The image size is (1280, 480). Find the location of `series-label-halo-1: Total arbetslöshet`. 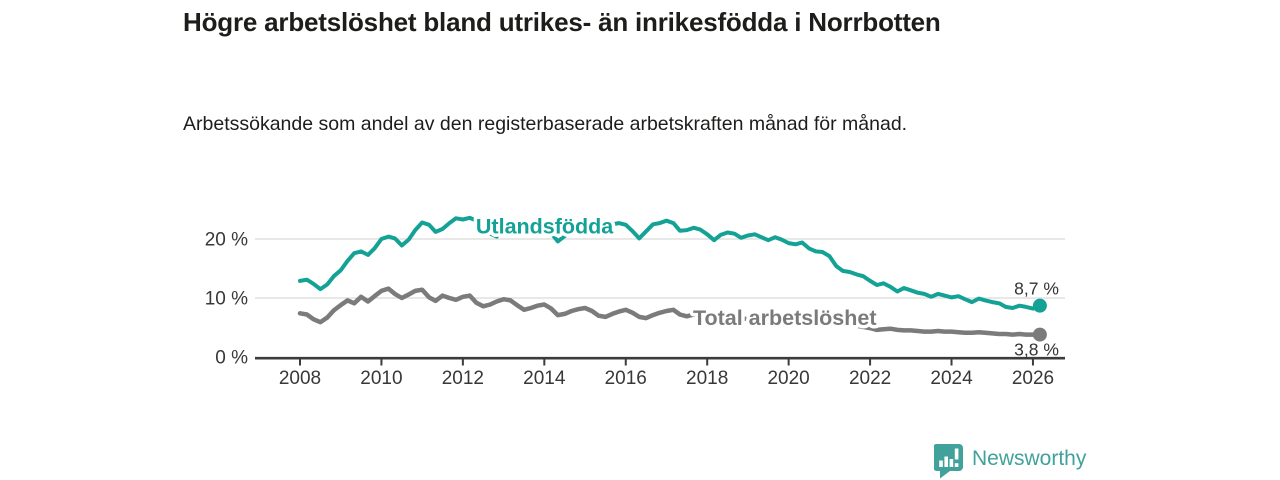

series-label-halo-1: Total arbetslöshet is located at coordinates (785, 318).